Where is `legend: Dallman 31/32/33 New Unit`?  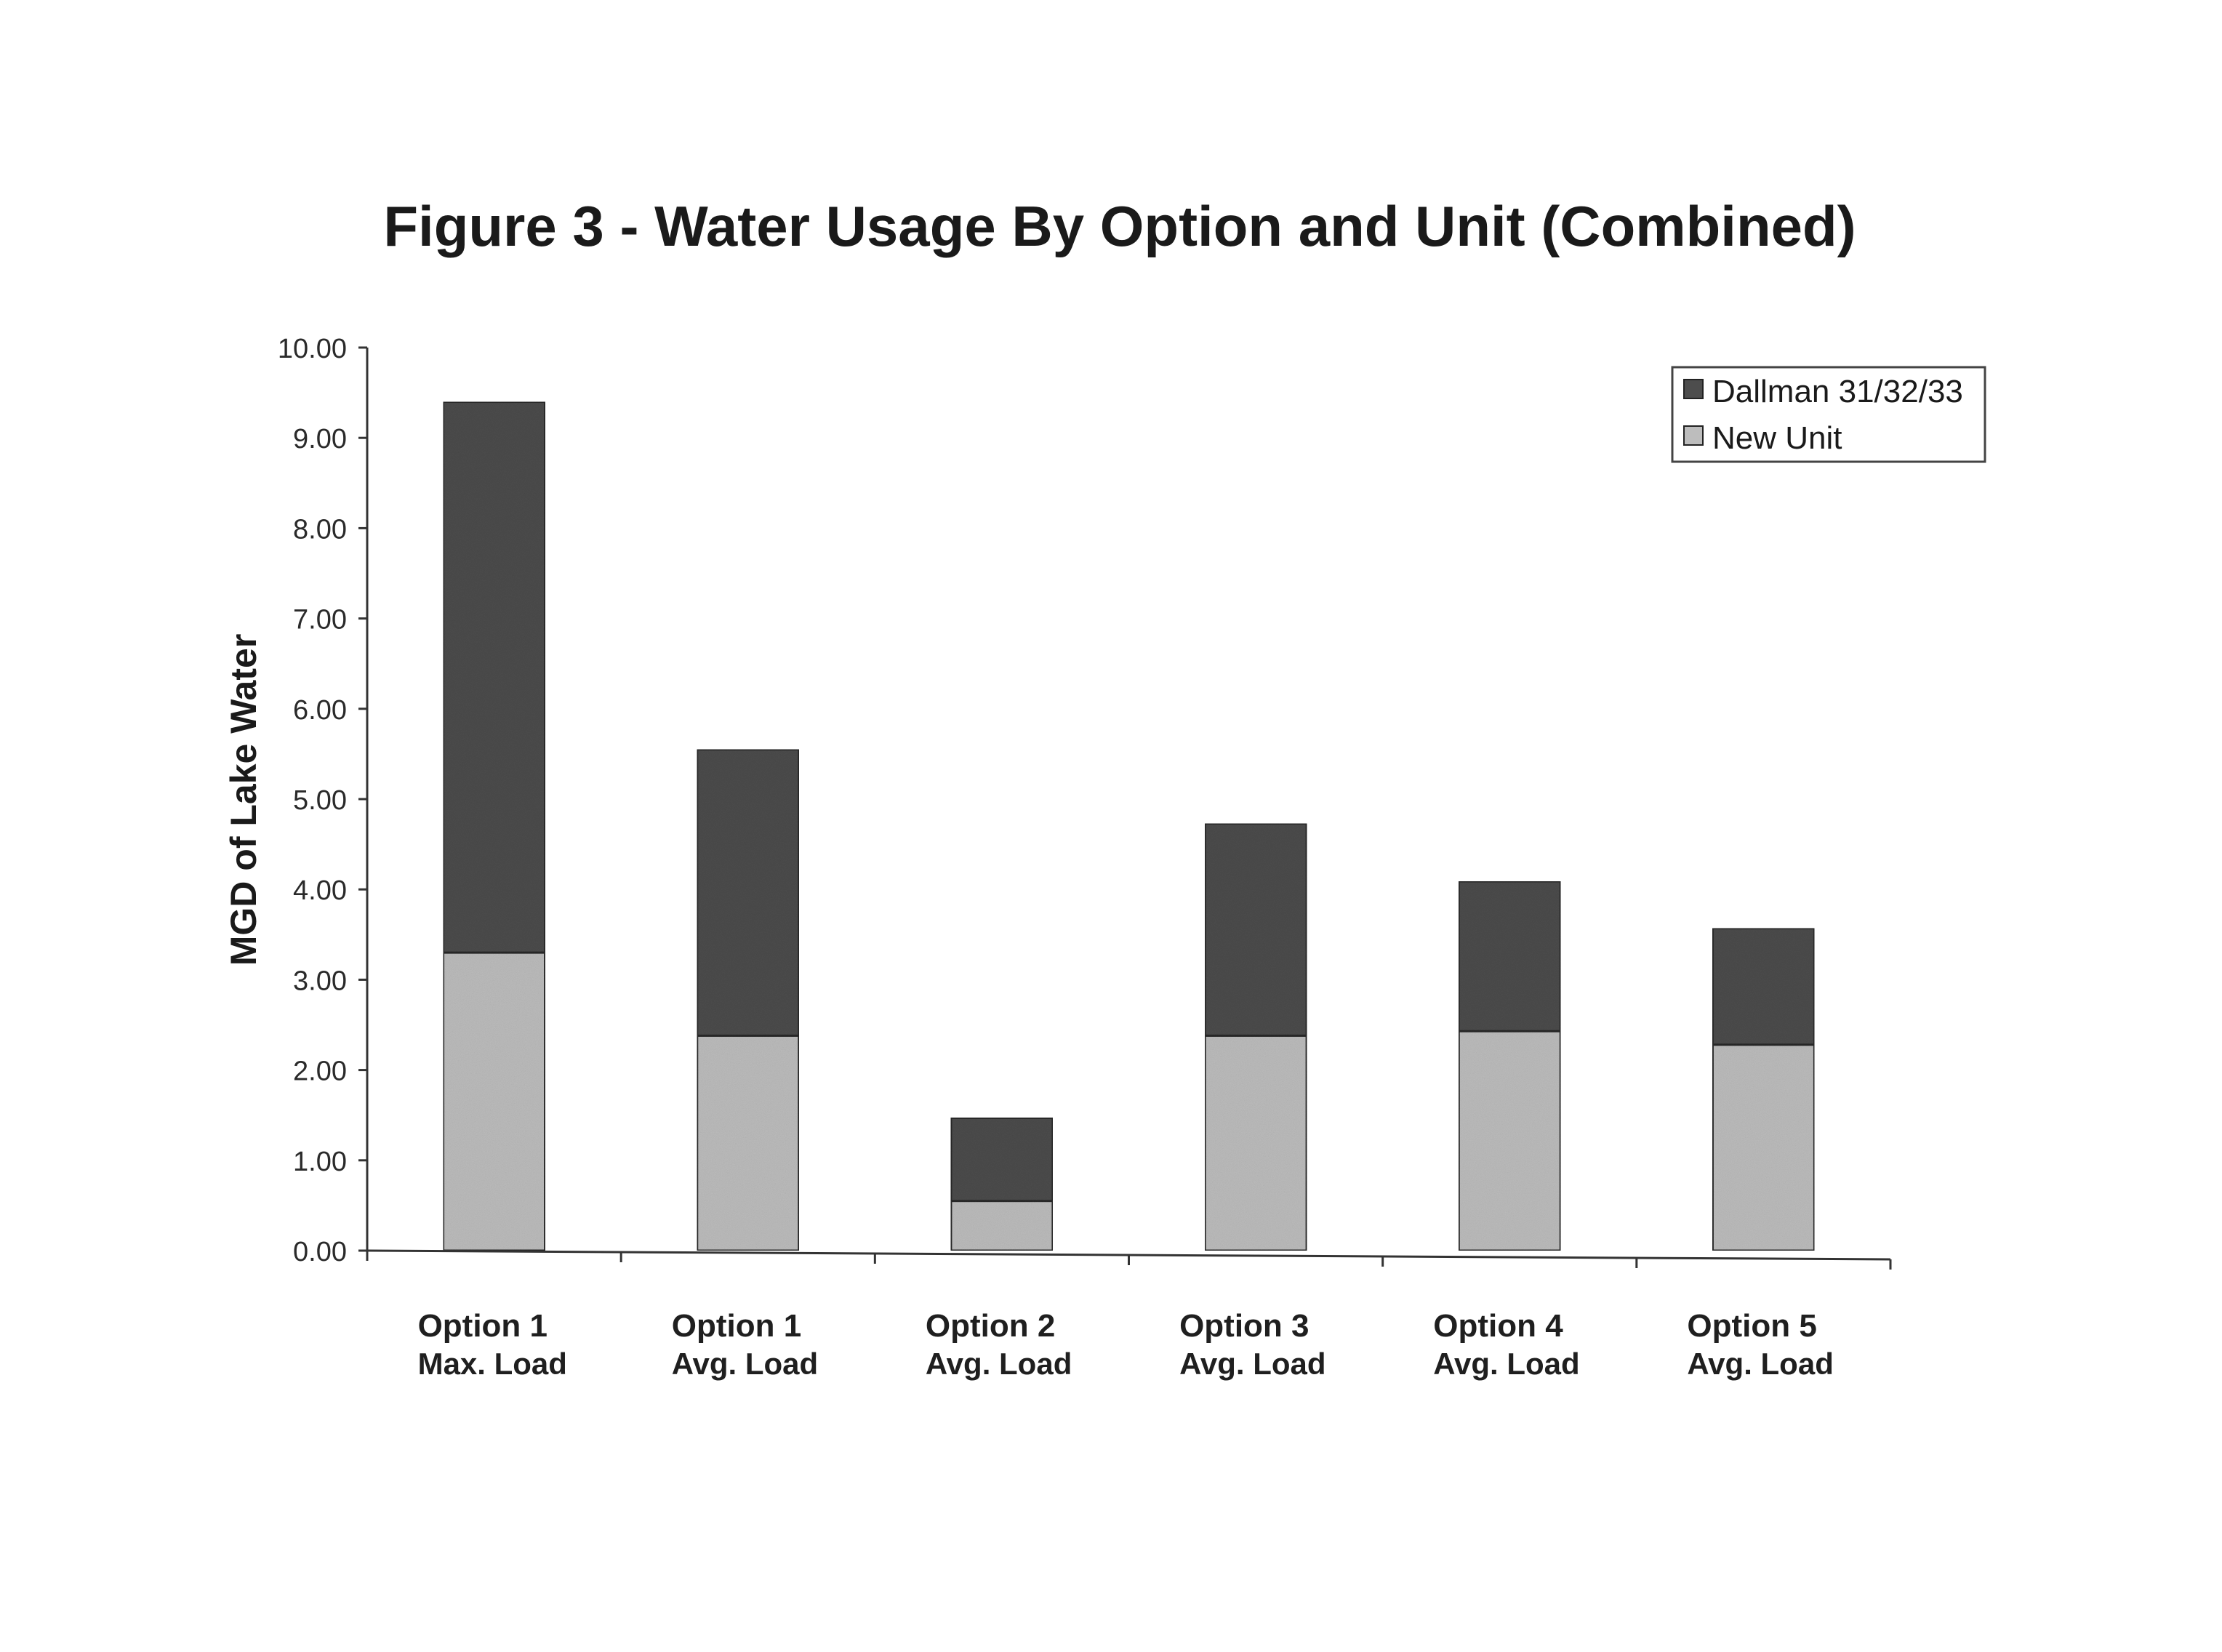
legend: Dallman 31/32/33 New Unit is located at coordinates (1828, 414).